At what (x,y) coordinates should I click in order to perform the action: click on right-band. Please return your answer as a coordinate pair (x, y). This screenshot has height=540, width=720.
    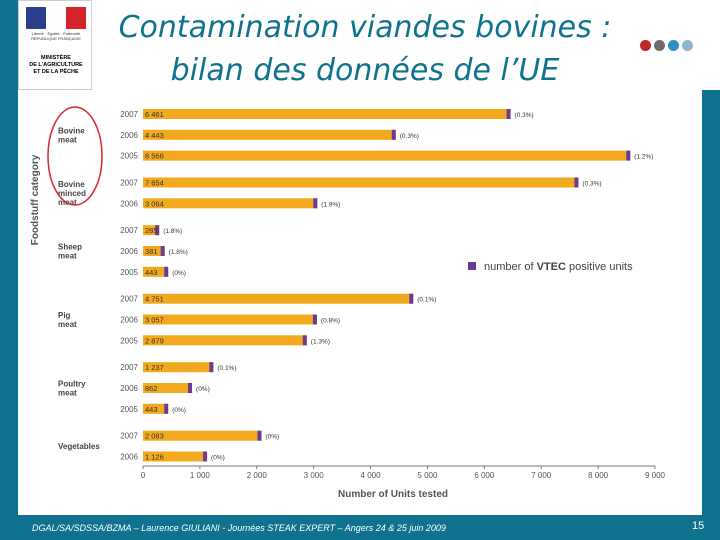
    Looking at the image, I should click on (711, 315).